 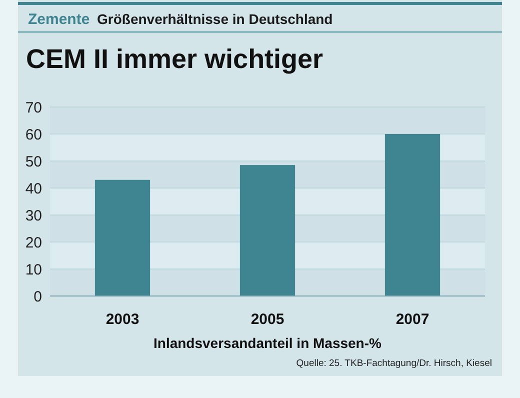 What do you see at coordinates (394, 363) in the screenshot?
I see `source-note: Quelle: 25. TKB-Fachtagung/Dr. Hirsch, Kiesel` at bounding box center [394, 363].